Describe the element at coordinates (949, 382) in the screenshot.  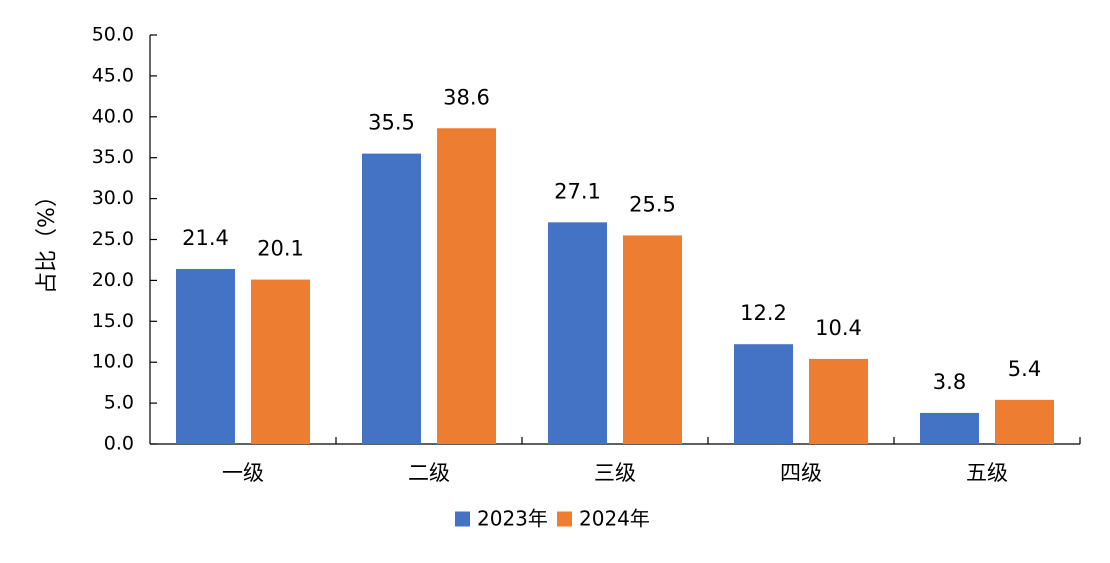
I see `data-label: 3.8` at that location.